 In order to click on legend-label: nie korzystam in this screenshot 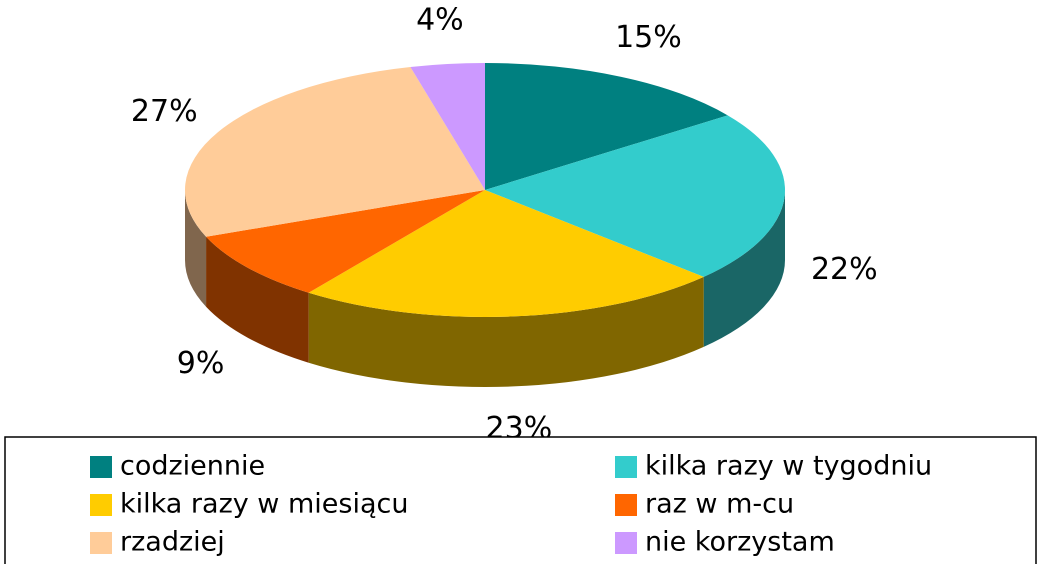, I will do `click(740, 542)`.